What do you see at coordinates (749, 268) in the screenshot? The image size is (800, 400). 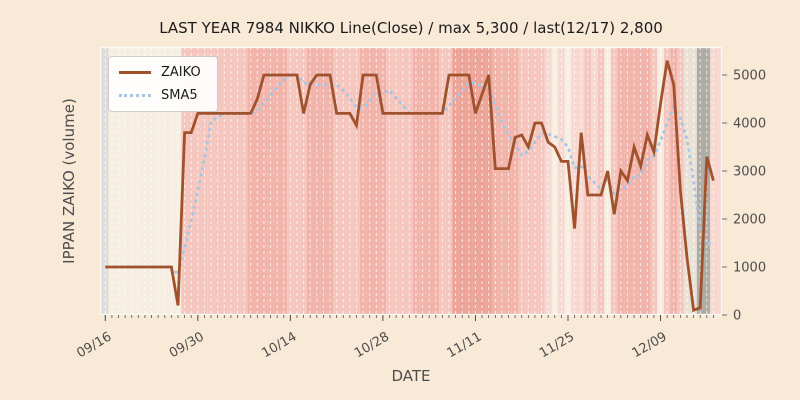 I see `svg-text: 1000` at bounding box center [749, 268].